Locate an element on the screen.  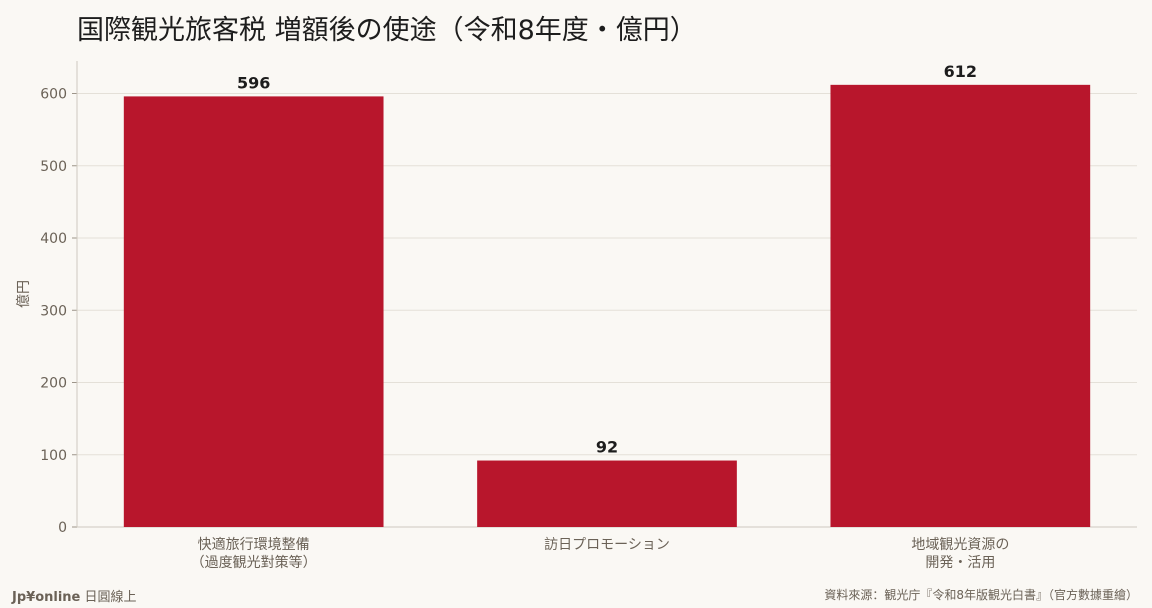
brand-logo: Jp¥online 日圓線上 is located at coordinates (74, 595).